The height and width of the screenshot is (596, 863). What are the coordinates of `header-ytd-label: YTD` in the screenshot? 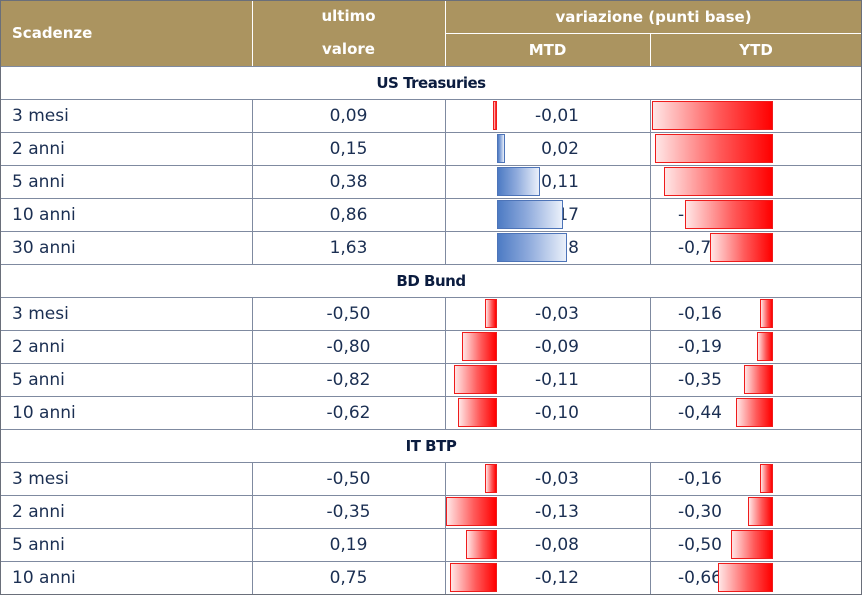 It's located at (756, 49).